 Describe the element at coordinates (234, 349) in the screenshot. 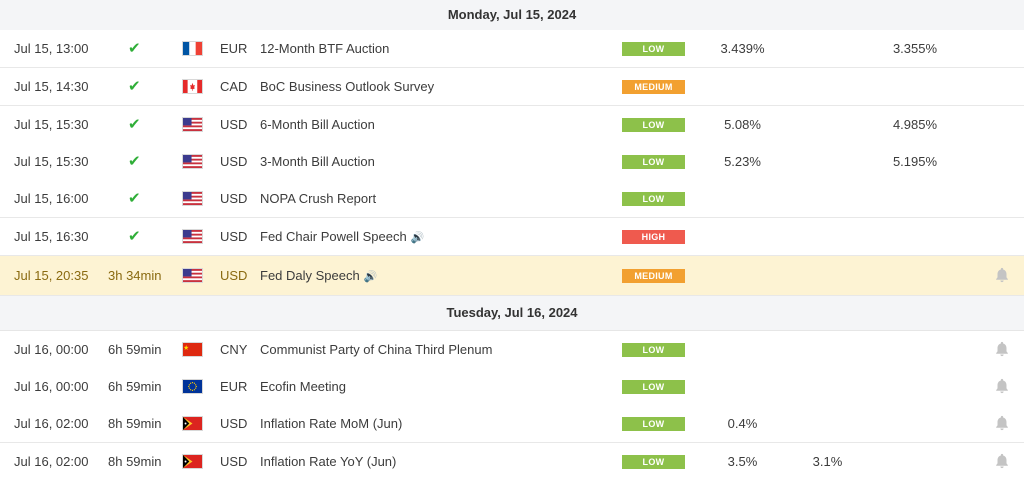

I see `currency-code: CNY` at that location.